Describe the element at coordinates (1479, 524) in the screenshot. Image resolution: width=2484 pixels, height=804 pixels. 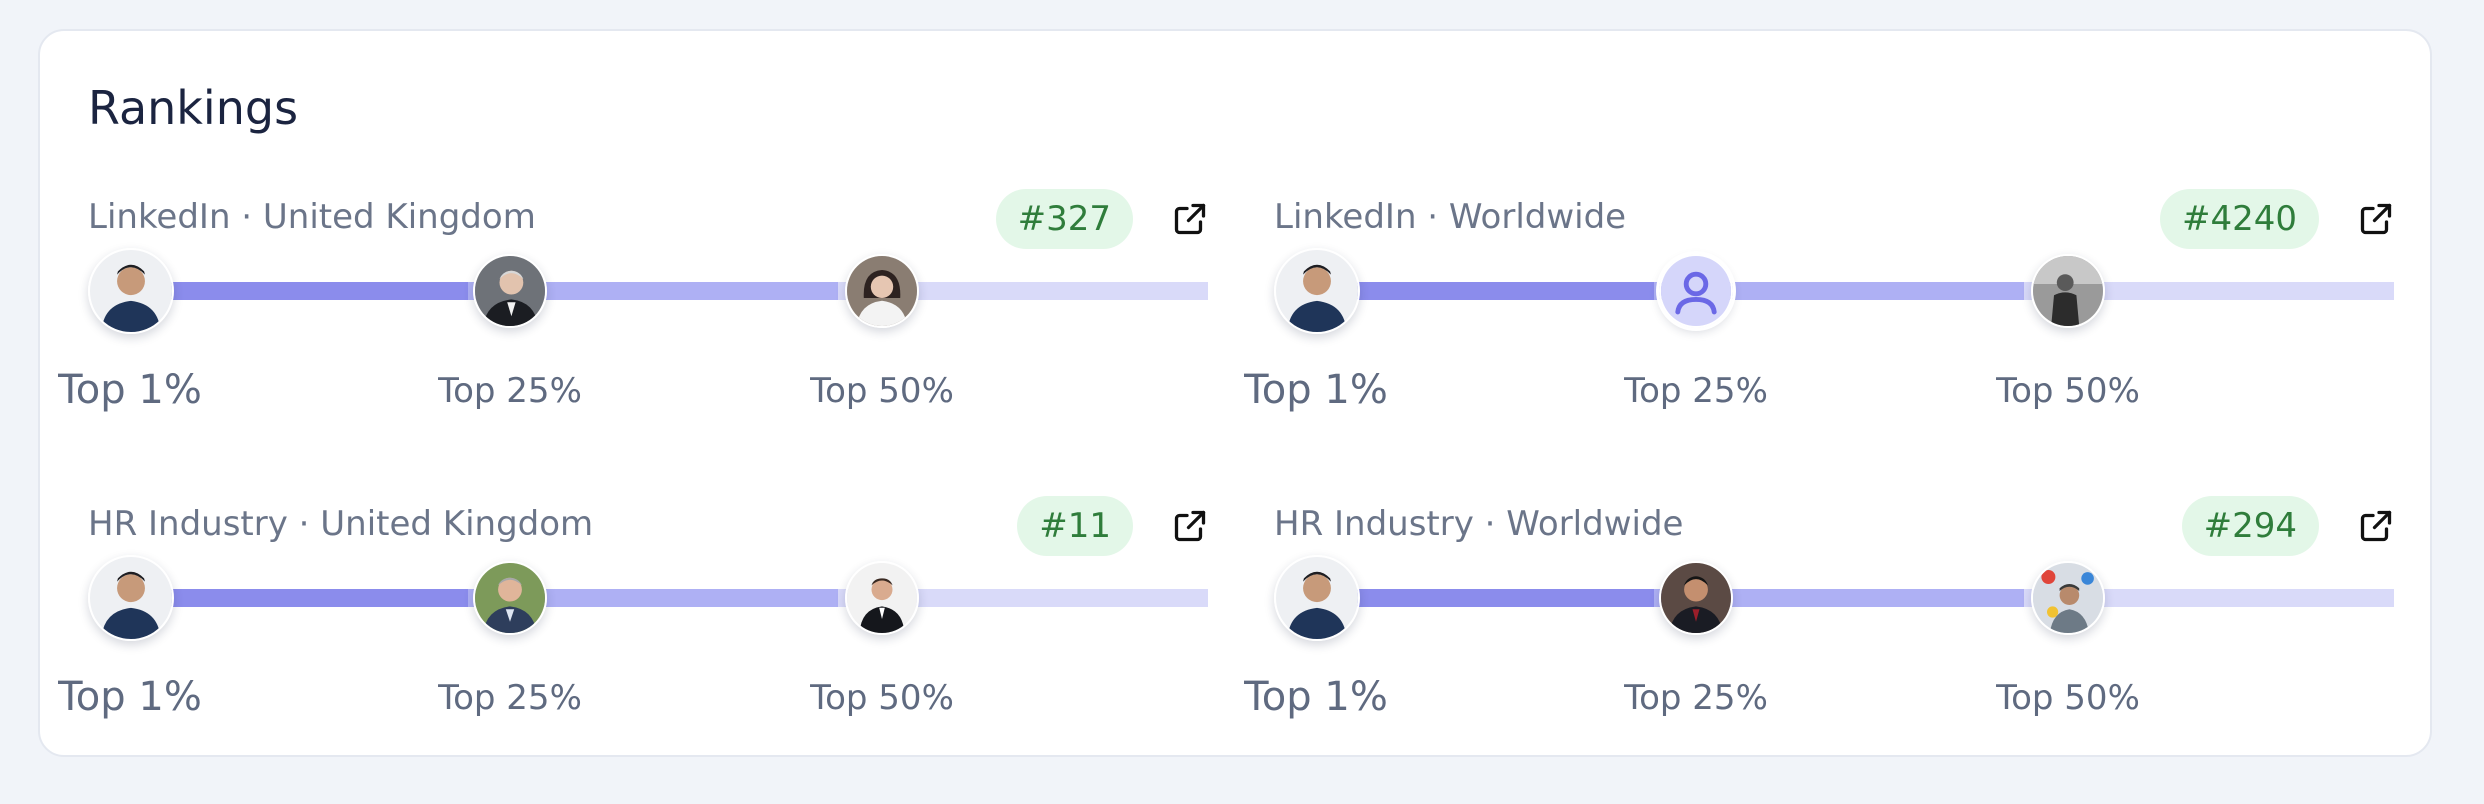
I see `section-title: HR Industry · Worldwide` at that location.